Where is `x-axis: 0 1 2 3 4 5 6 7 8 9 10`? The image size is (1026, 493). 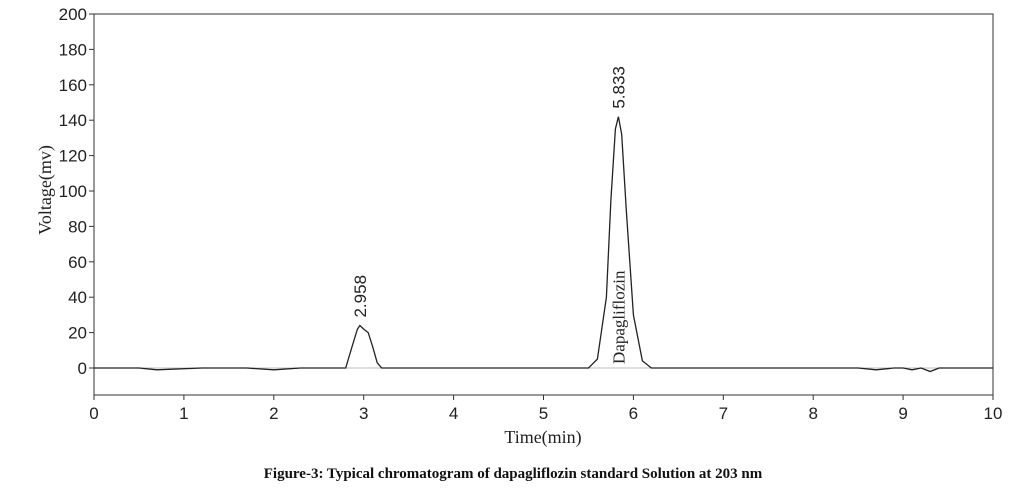
x-axis: 0 1 2 3 4 5 6 7 8 9 10 is located at coordinates (545, 409).